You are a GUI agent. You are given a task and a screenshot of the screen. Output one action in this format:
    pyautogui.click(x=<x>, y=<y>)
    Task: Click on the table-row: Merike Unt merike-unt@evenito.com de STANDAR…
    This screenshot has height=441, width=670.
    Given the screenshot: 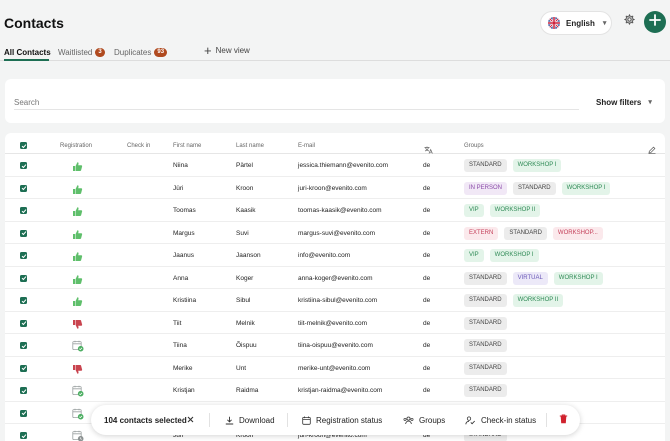 What is the action you would take?
    pyautogui.click(x=335, y=368)
    